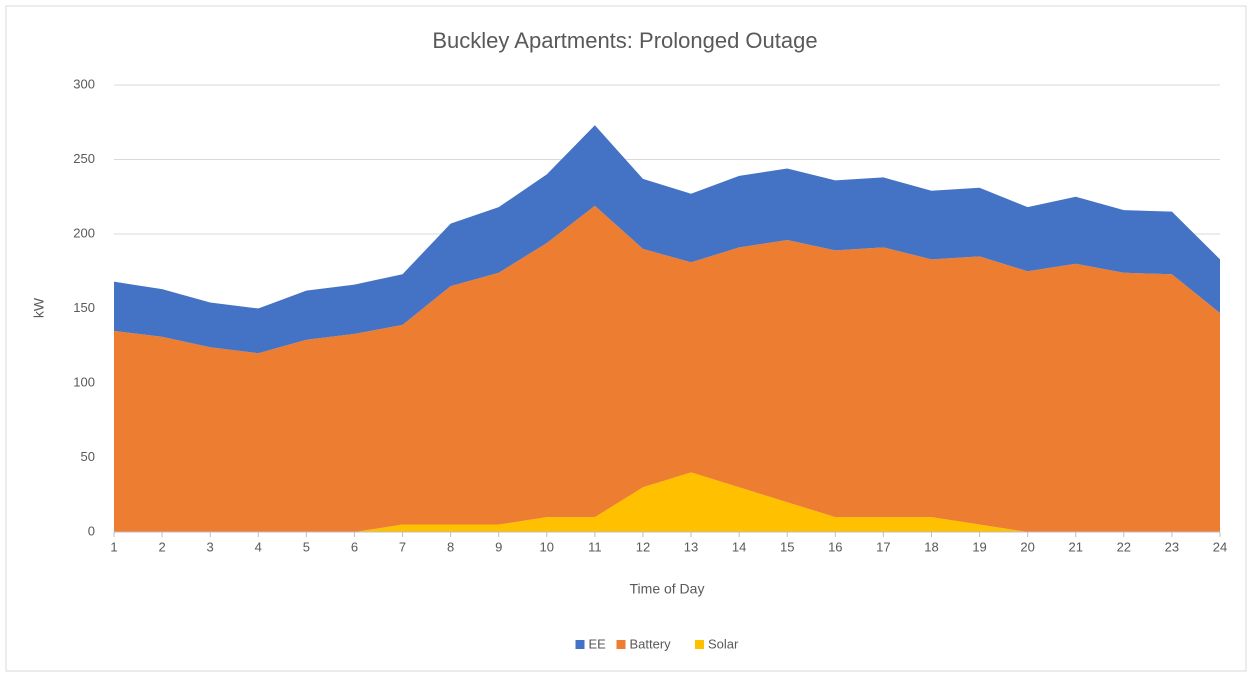  Describe the element at coordinates (402, 546) in the screenshot. I see `x-tick-label: 7` at that location.